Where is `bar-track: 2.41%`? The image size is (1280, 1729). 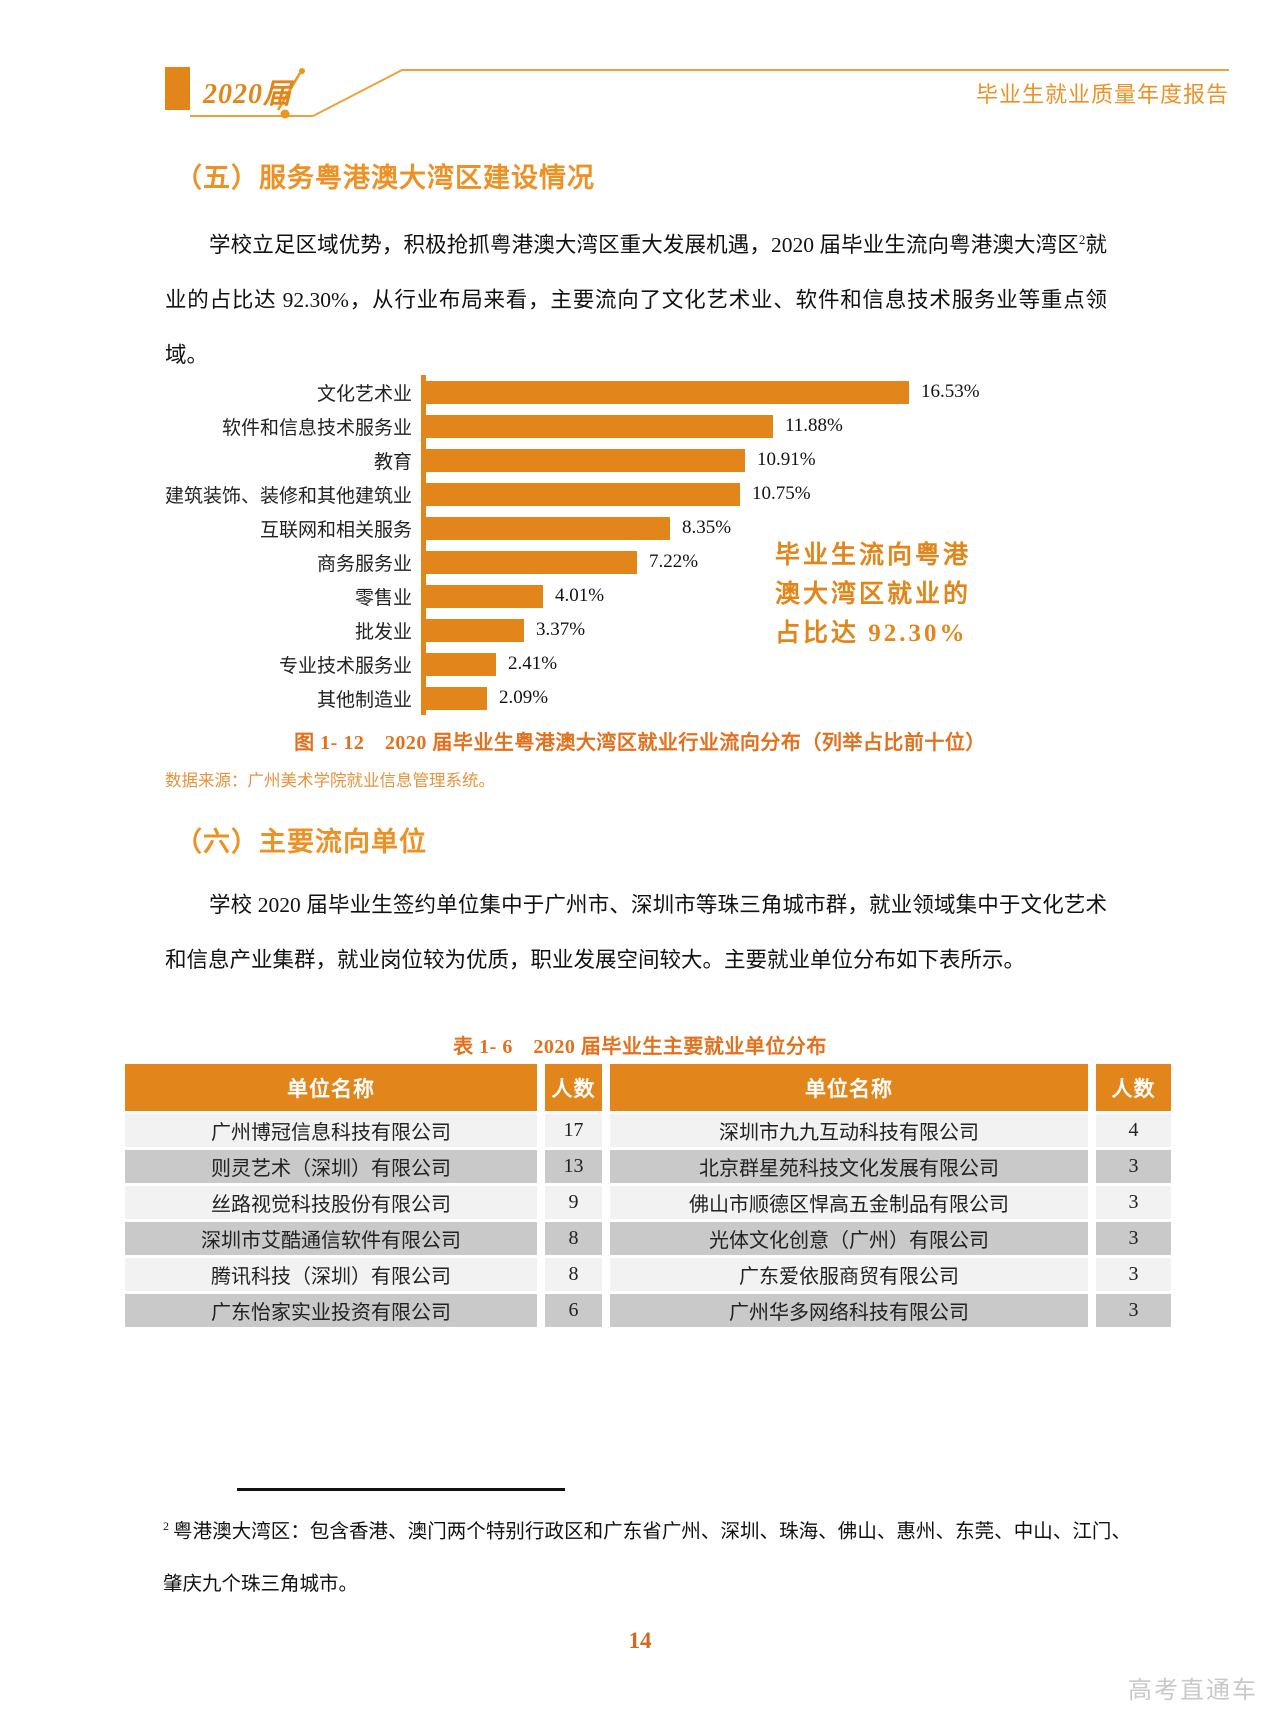
bar-track: 2.41% is located at coordinates (768, 664).